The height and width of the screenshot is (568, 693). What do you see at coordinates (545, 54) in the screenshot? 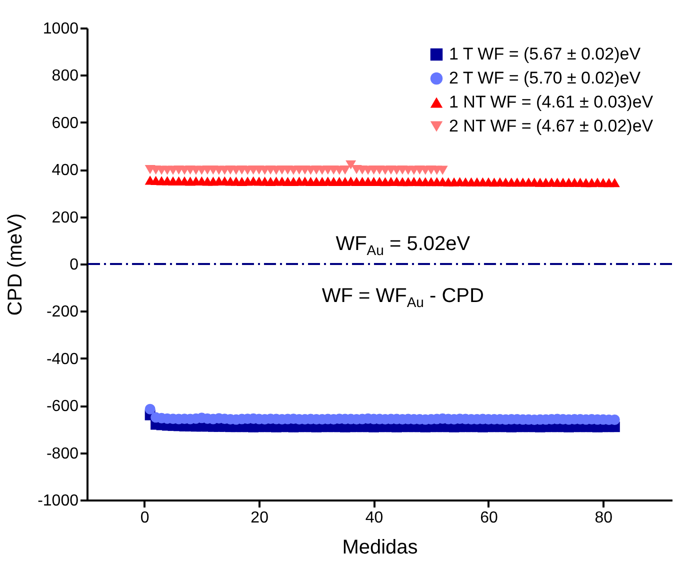
I see `legend-label: 1 T WF = (5.67 ± 0.02)eV` at bounding box center [545, 54].